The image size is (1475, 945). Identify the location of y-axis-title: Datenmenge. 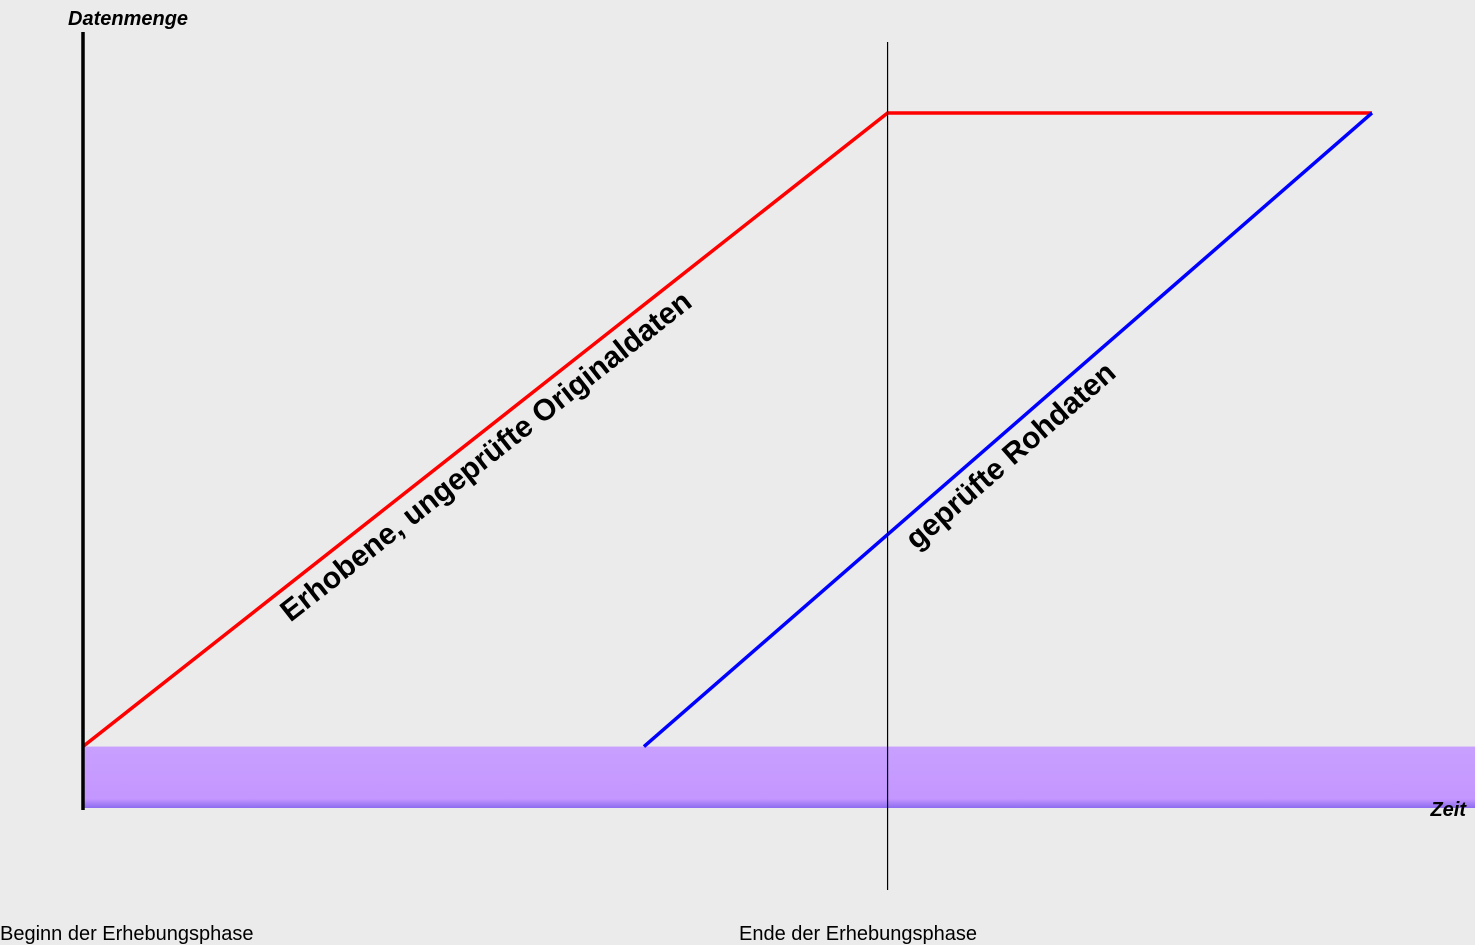
(128, 19).